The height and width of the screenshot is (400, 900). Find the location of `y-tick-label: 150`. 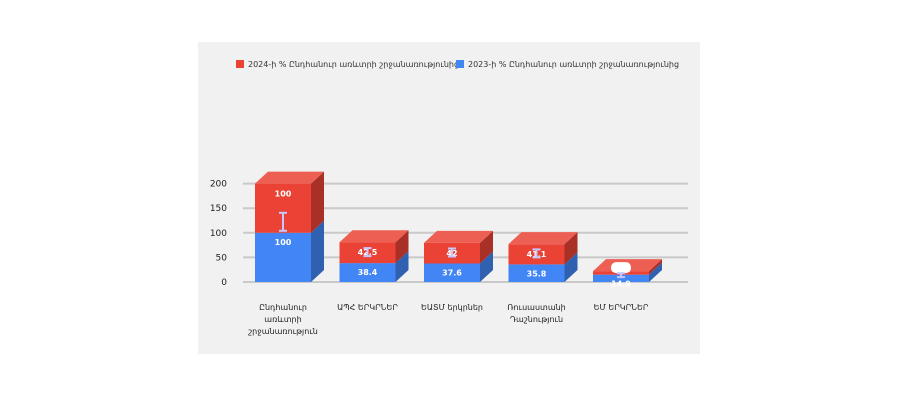

y-tick-label: 150 is located at coordinates (218, 209).